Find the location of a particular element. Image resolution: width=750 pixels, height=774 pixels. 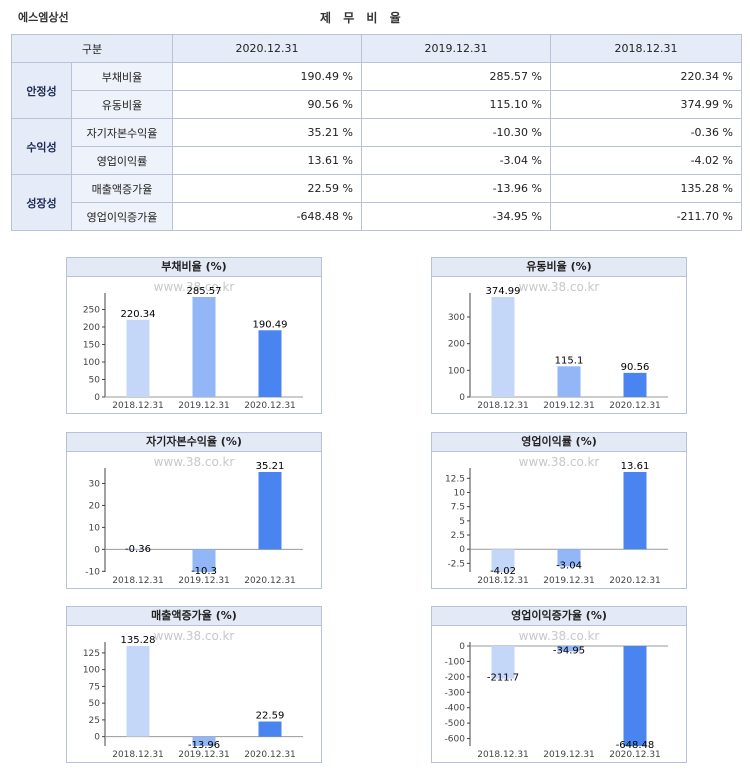

header-category: 구분 is located at coordinates (92, 48).